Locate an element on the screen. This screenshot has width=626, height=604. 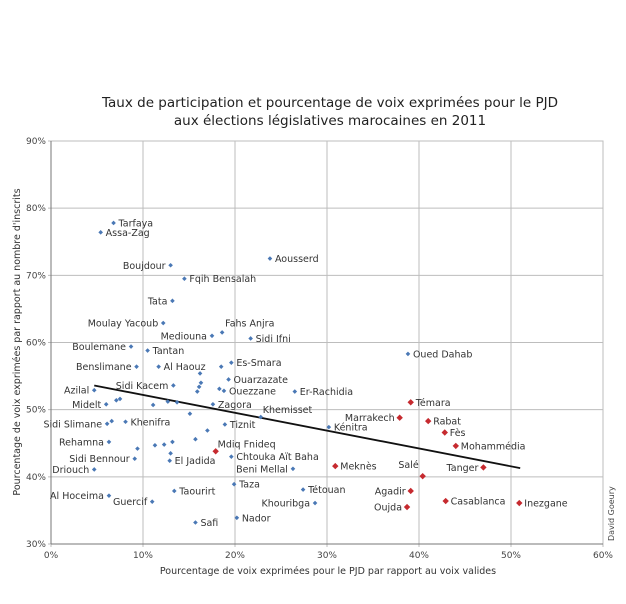
point-label: Assa-Zag is located at coordinates (128, 233).